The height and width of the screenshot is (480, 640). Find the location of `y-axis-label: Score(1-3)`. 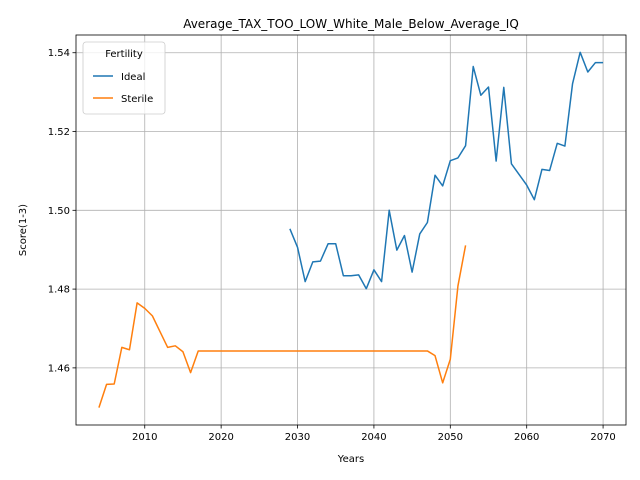

y-axis-label: Score(1-3) is located at coordinates (23, 230).